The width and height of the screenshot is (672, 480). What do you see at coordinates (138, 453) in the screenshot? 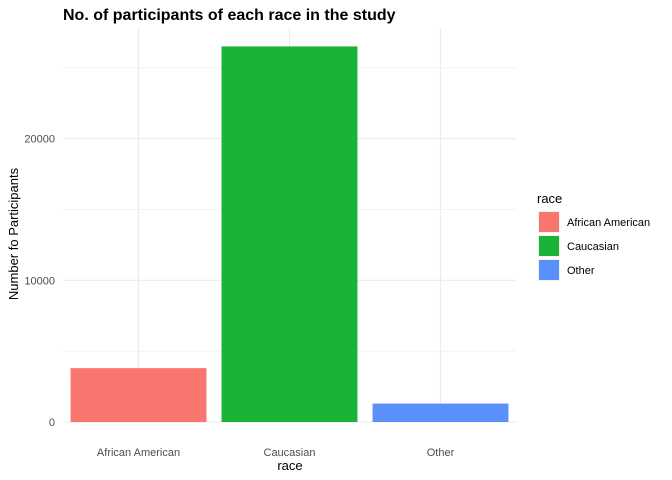
I see `x-tick-label: African American` at bounding box center [138, 453].